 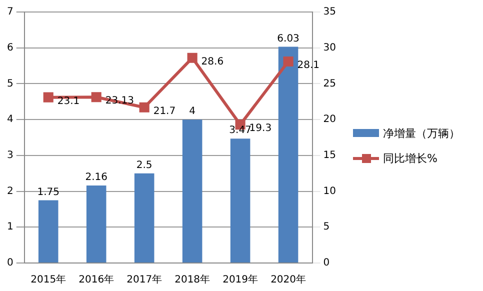 What do you see at coordinates (10, 263) in the screenshot?
I see `y-tick-label: 0` at bounding box center [10, 263].